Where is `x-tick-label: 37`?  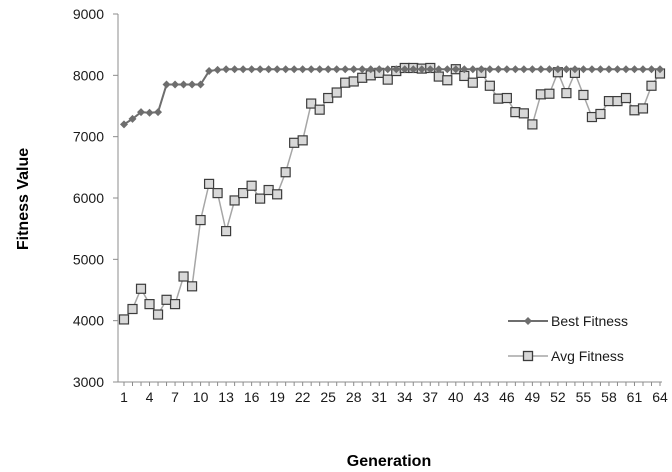
x-tick-label: 37 is located at coordinates (430, 397).